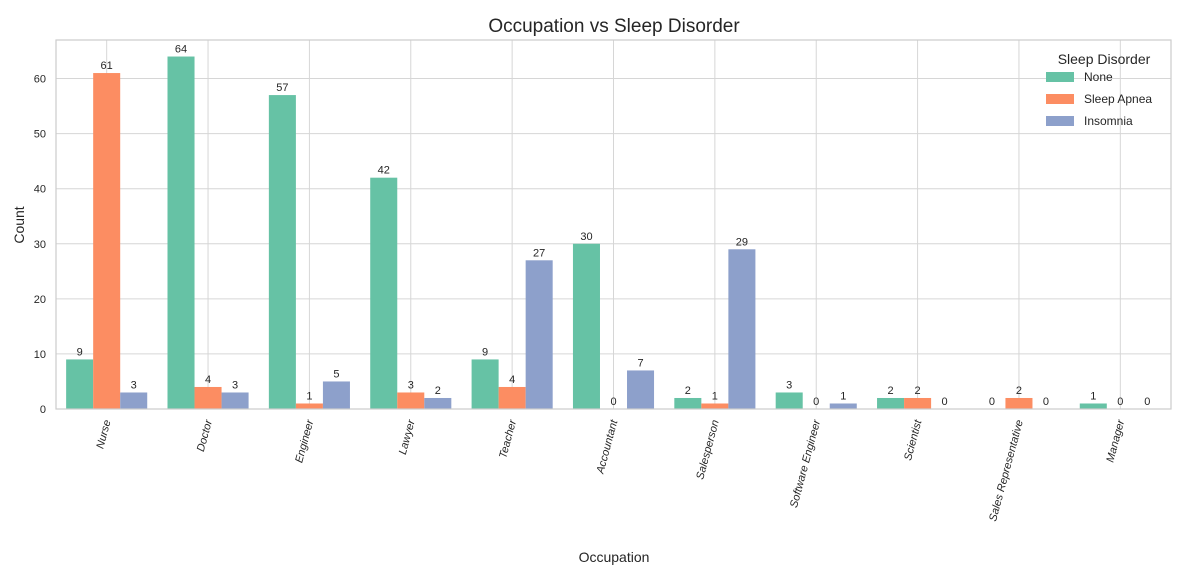  Describe the element at coordinates (107, 66) in the screenshot. I see `data-label: 61` at that location.